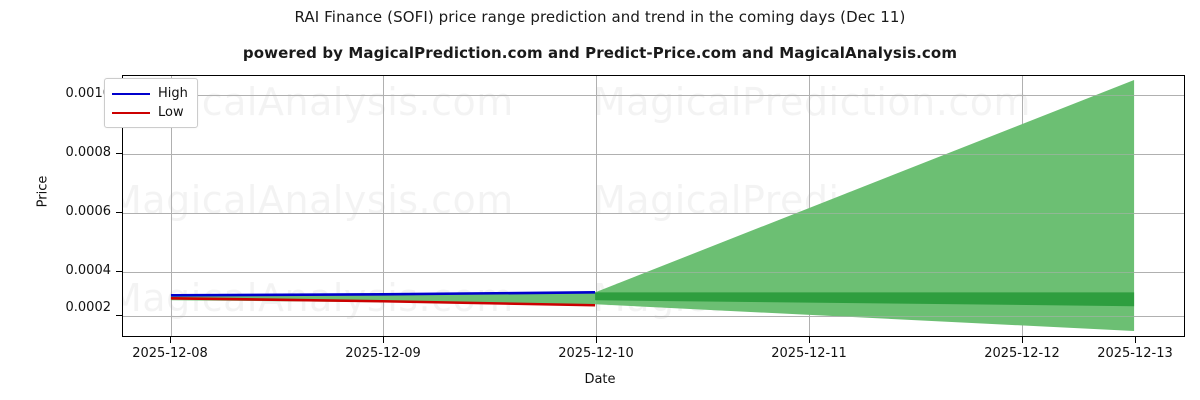 The image size is (1200, 400). What do you see at coordinates (88, 307) in the screenshot?
I see `ytick-label-0.0002: 0.0002` at bounding box center [88, 307].